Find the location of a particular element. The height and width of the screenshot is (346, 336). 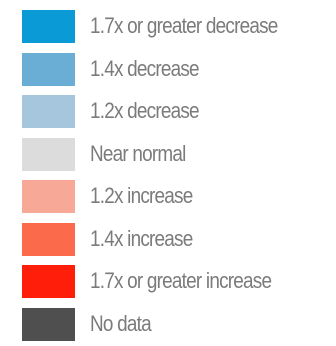

legend-item-1-4x-increase: 1.4x increase is located at coordinates (176, 240).